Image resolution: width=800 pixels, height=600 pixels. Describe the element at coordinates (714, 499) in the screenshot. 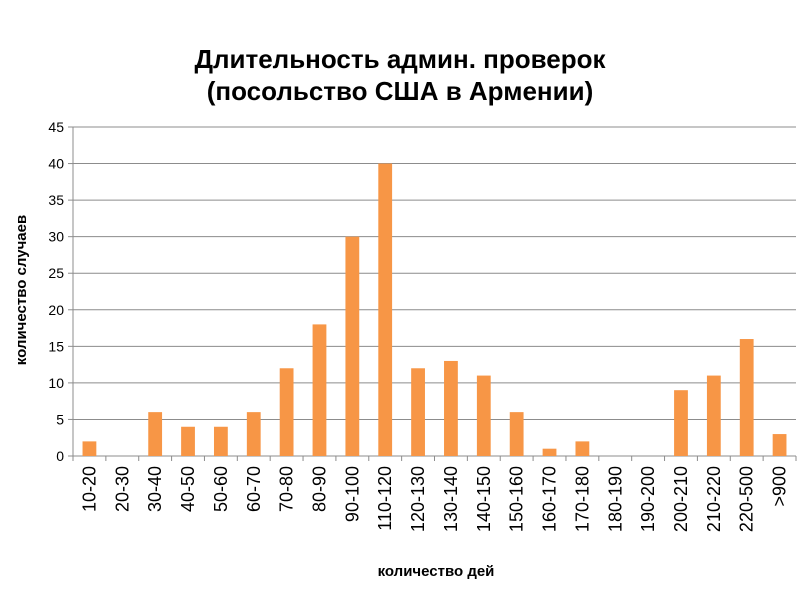

I see `x-tick-label: 210-220` at that location.